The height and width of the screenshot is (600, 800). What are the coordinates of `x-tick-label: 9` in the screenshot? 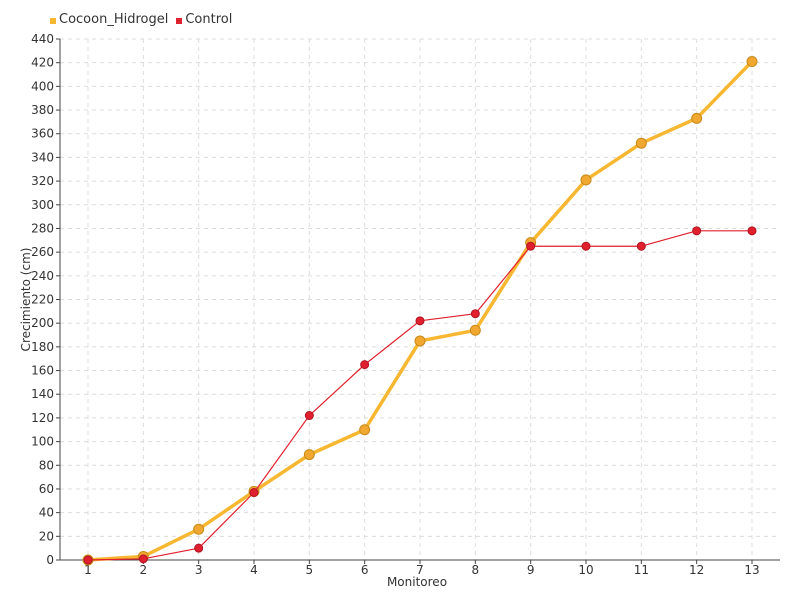 It's located at (531, 570).